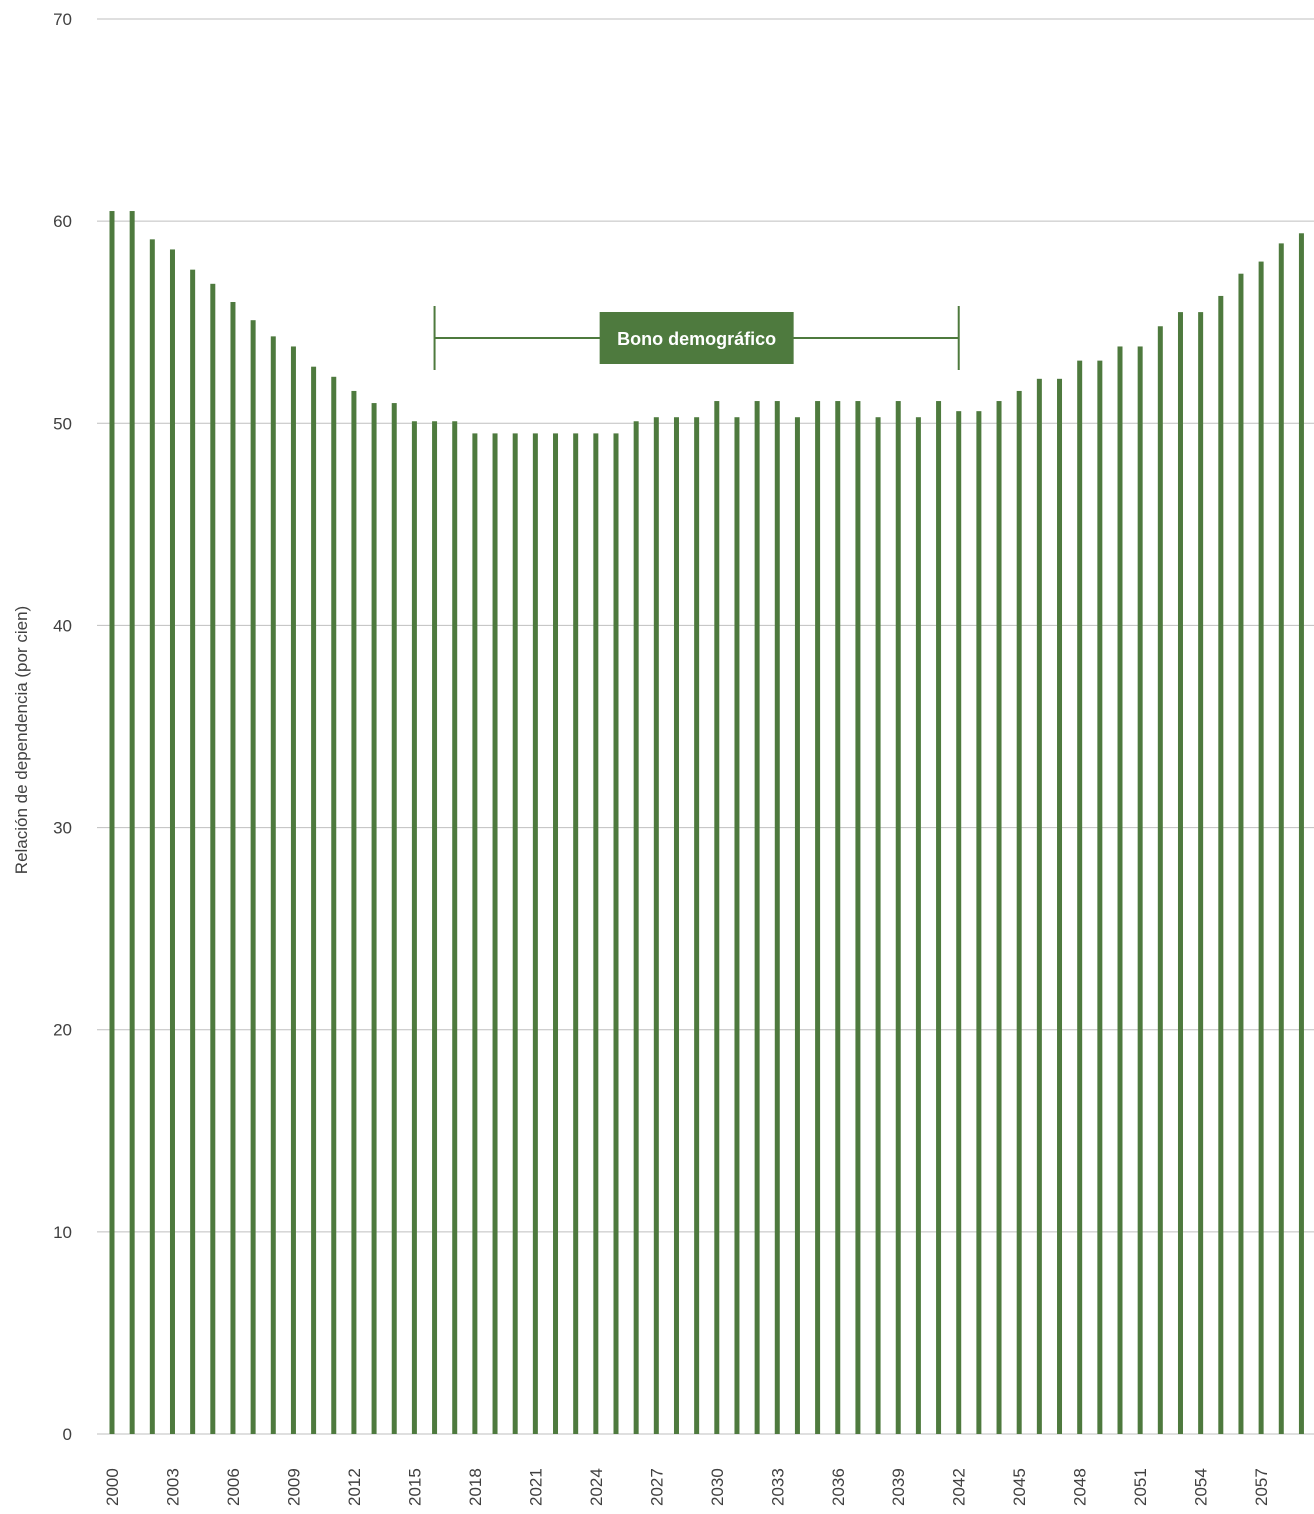 This screenshot has width=1314, height=1514. I want to click on bar-2000, so click(112, 822).